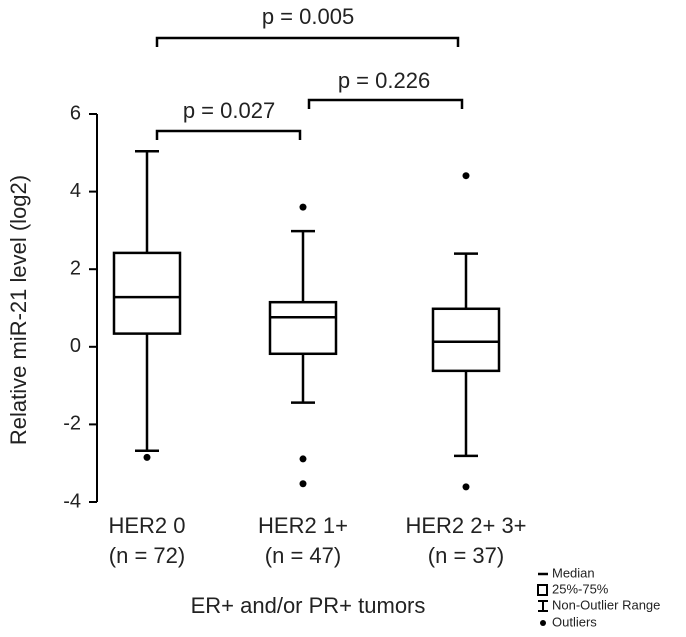 The height and width of the screenshot is (637, 686). I want to click on legend-label: Non-Outlier Range, so click(606, 604).